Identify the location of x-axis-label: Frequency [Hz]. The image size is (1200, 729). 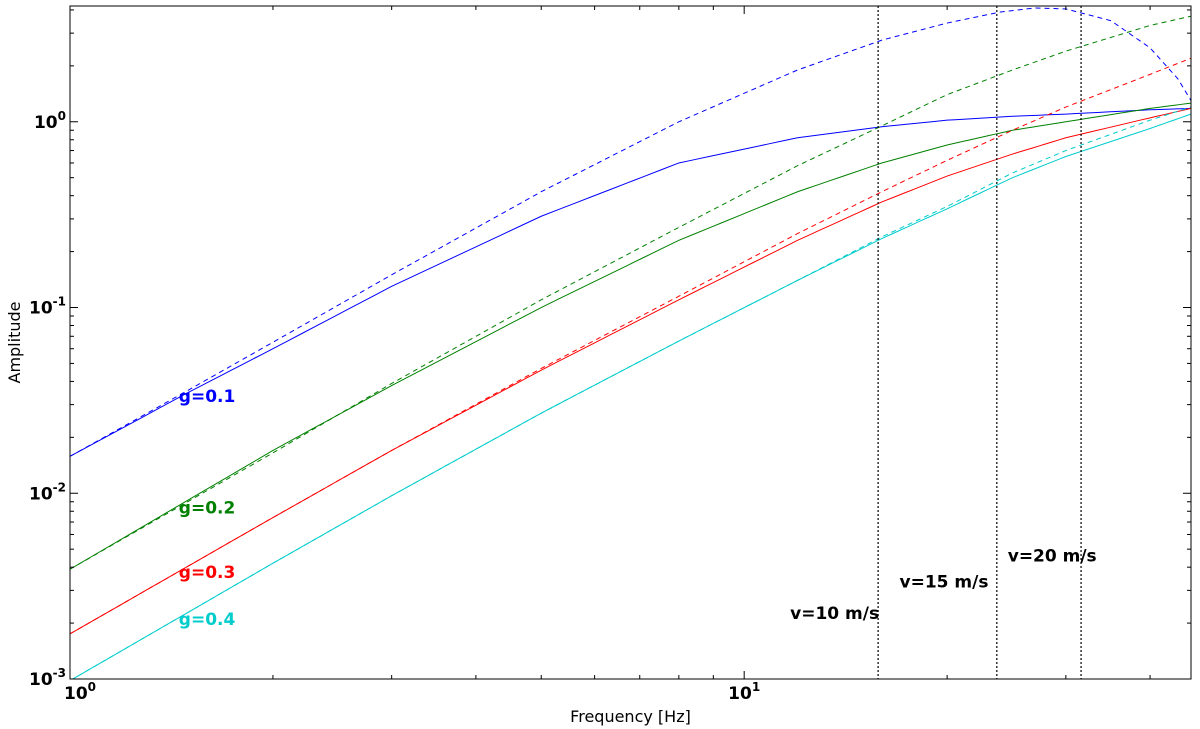
(630, 716).